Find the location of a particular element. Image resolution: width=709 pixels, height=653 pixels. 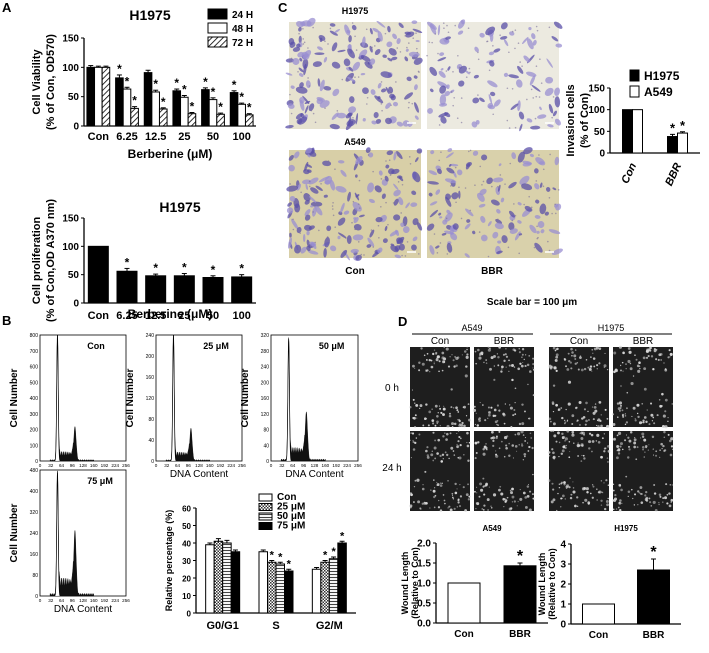

histogram-label: 75 μM is located at coordinates (100, 481).